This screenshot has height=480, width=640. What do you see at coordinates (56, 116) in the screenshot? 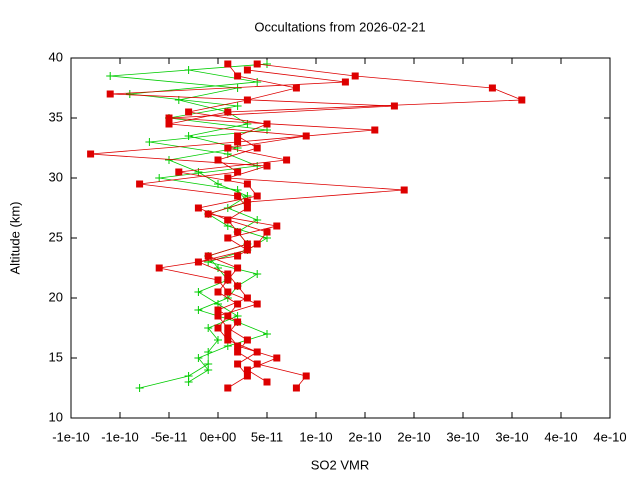
I see `y-tick-label: 35` at bounding box center [56, 116].